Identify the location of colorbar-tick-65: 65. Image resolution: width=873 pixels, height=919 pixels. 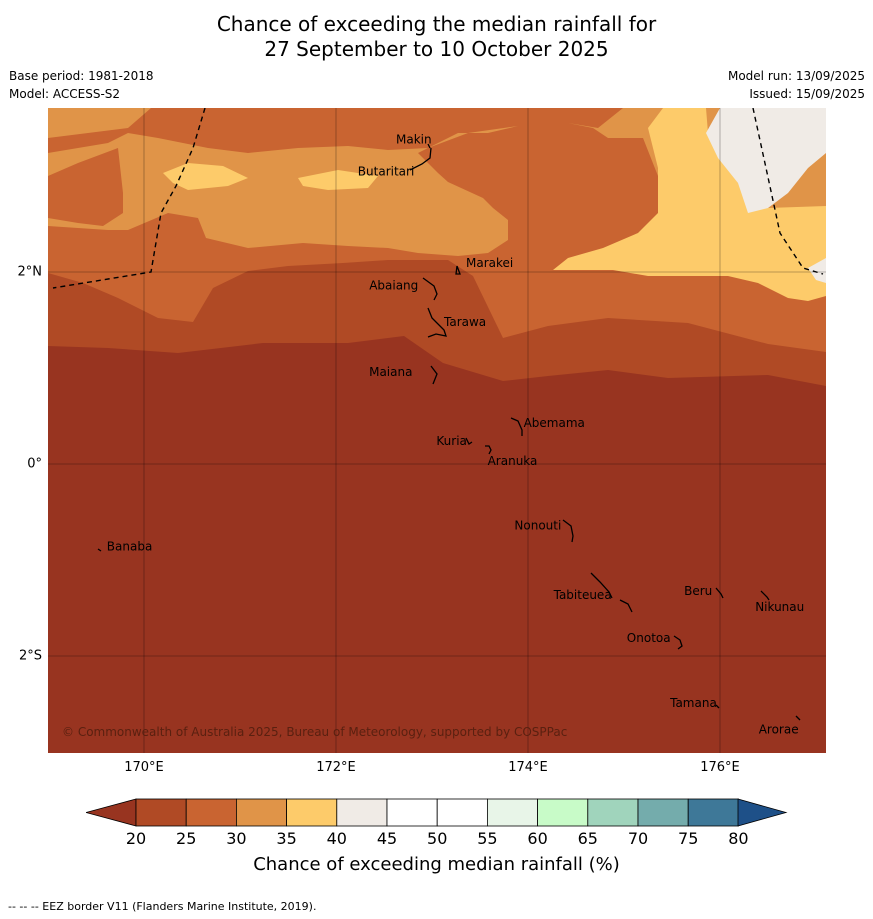
(587, 838).